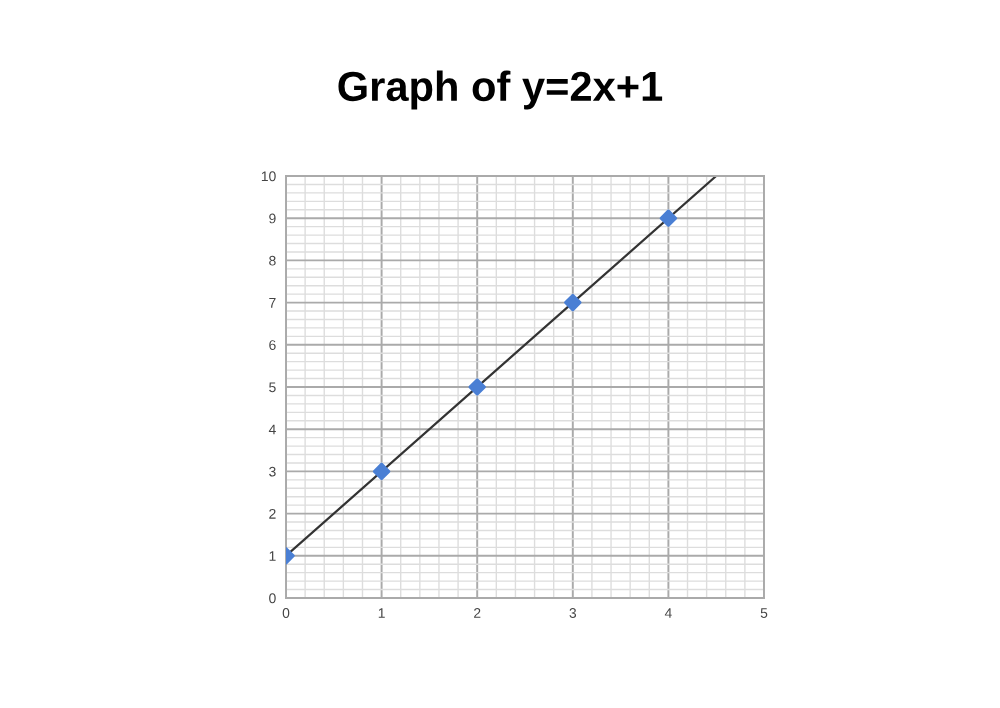 Image resolution: width=1000 pixels, height=708 pixels. I want to click on chart-title: Graph of y=2x+1, so click(500, 90).